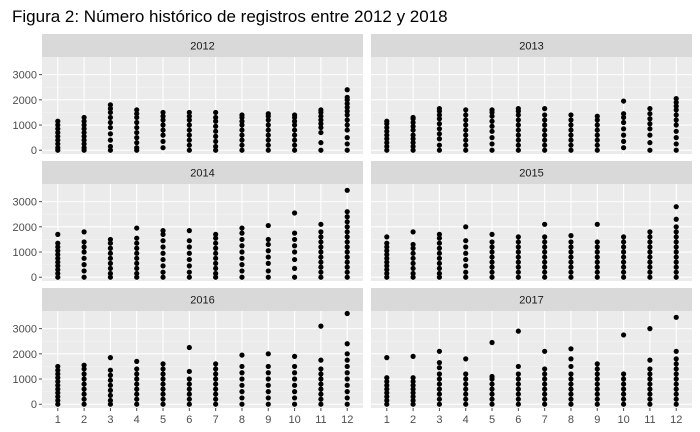 This screenshot has height=432, width=700. I want to click on x-tick-label: 6, so click(189, 420).